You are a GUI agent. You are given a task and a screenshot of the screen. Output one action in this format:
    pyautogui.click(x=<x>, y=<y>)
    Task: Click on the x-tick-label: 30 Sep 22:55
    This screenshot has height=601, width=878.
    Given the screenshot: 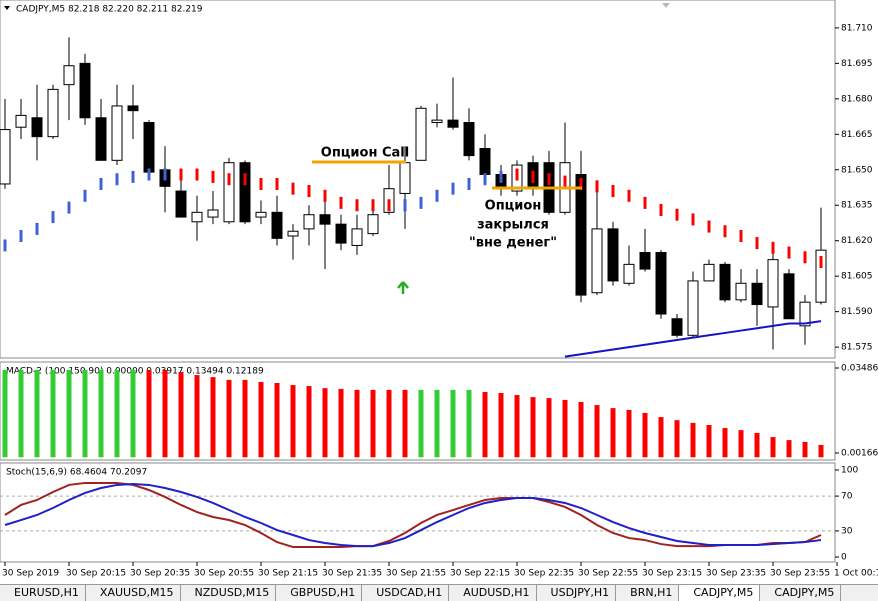 What is the action you would take?
    pyautogui.click(x=608, y=574)
    